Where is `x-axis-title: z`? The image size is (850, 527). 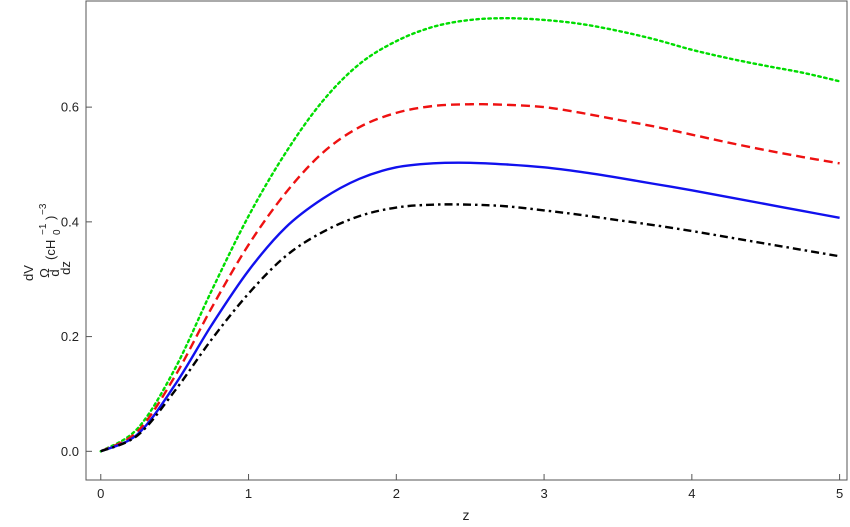 x-axis-title: z is located at coordinates (466, 515).